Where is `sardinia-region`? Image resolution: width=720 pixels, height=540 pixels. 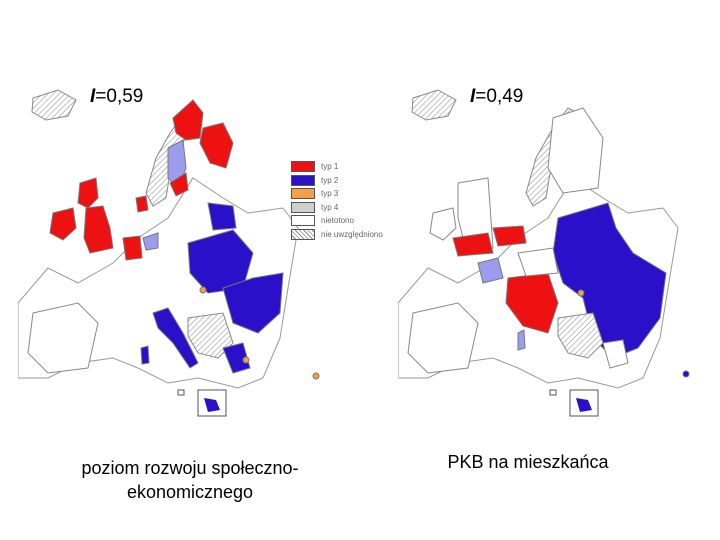 sardinia-region is located at coordinates (145, 355).